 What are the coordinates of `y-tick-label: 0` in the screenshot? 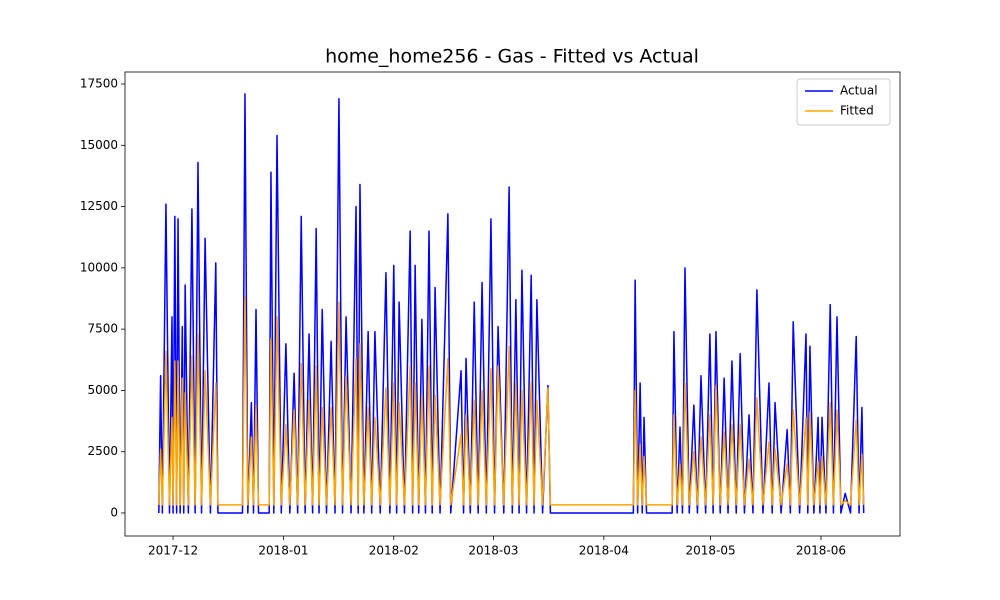 It's located at (114, 512).